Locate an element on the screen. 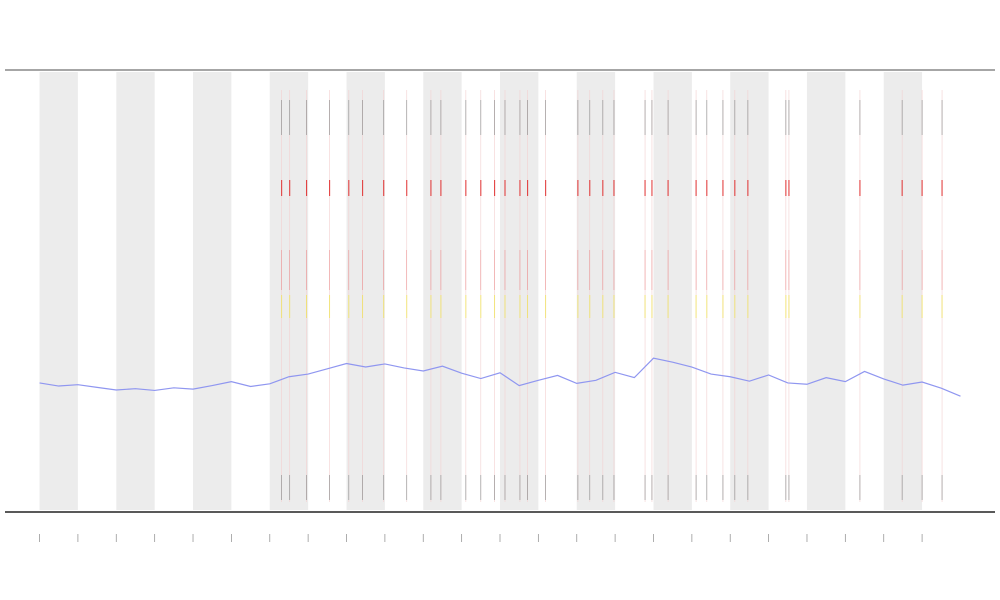 The image size is (1000, 600). series is located at coordinates (500, 377).